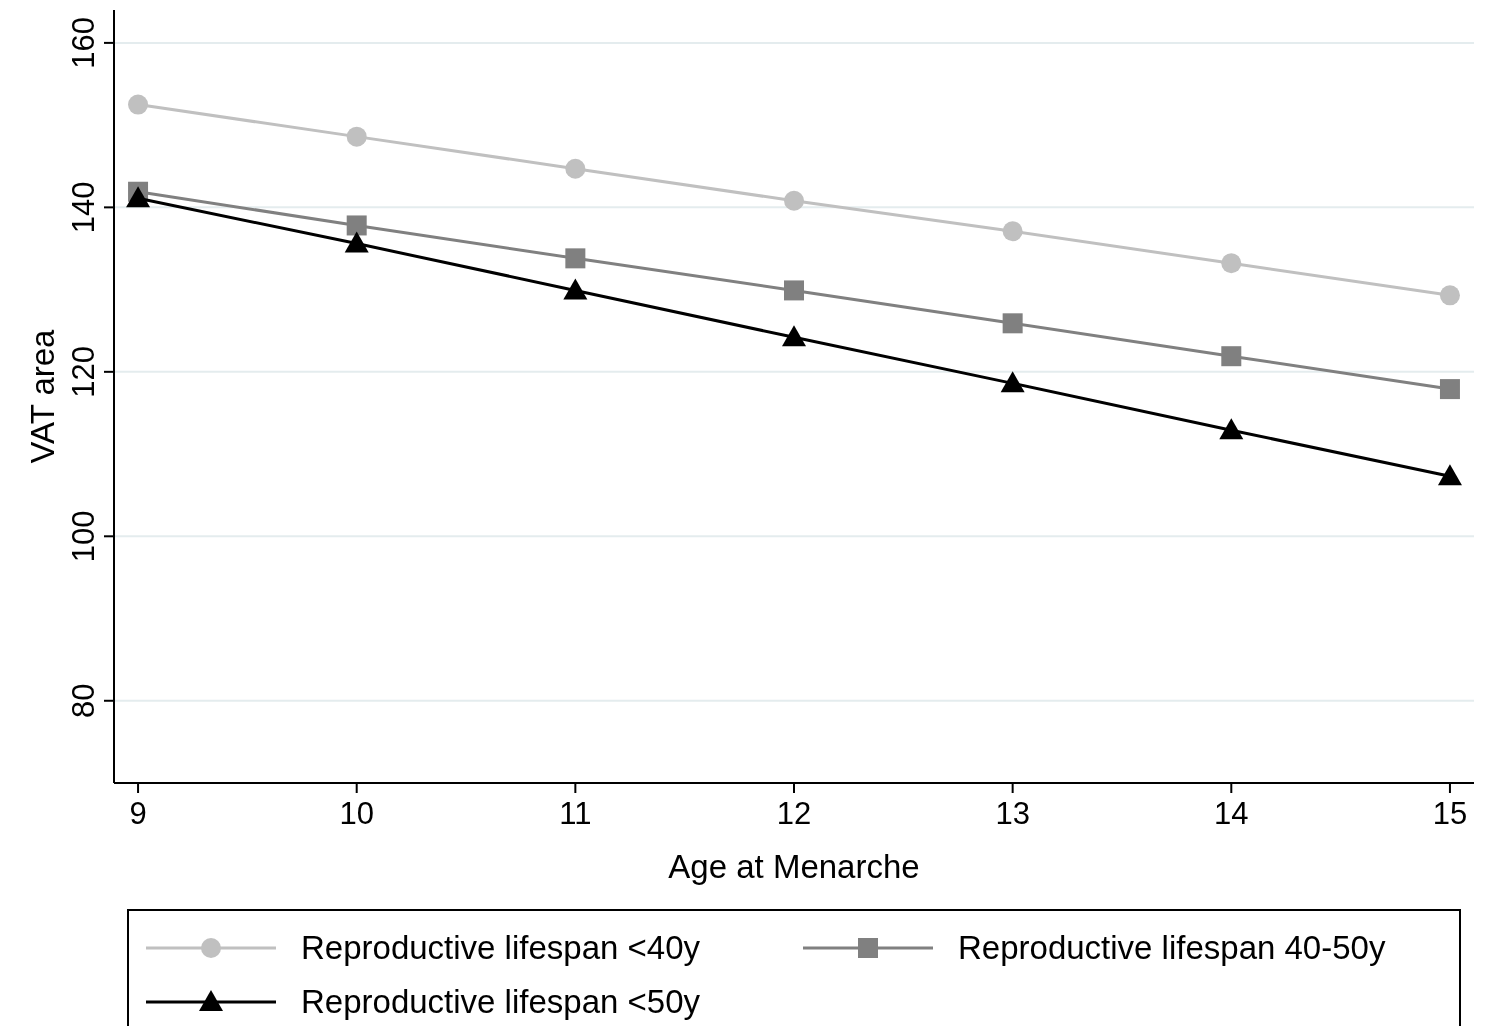 Image resolution: width=1494 pixels, height=1034 pixels. I want to click on x-tick-label: 13, so click(1012, 813).